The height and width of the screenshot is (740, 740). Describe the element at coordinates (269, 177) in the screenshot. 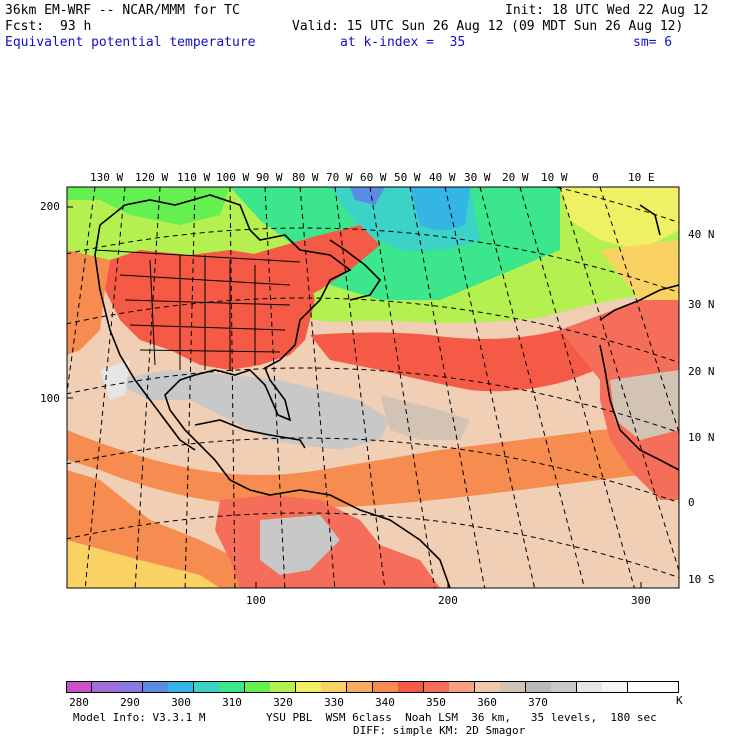

I see `lon-label-90w: 90 W` at that location.